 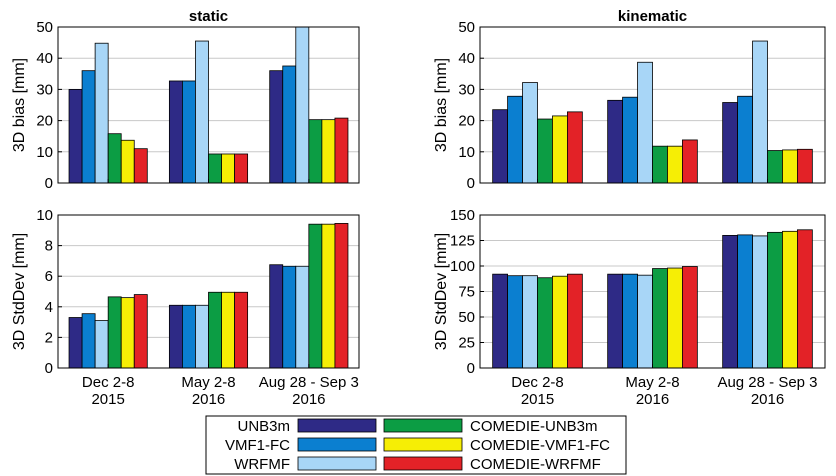 I want to click on chart-title: static, so click(x=208, y=16).